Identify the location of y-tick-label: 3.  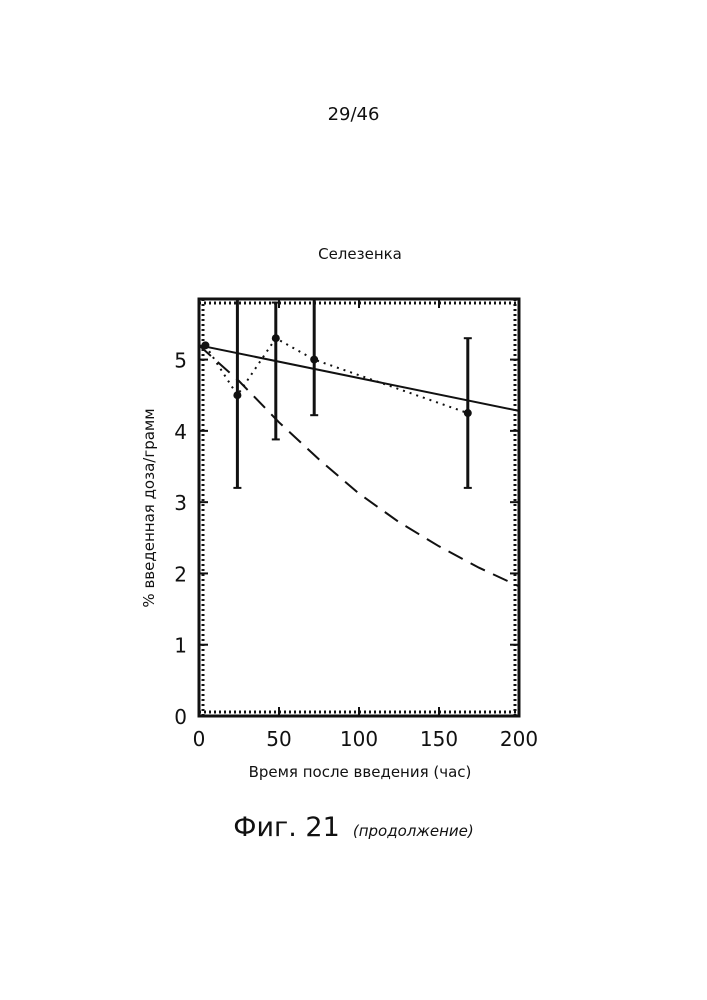
(180, 503).